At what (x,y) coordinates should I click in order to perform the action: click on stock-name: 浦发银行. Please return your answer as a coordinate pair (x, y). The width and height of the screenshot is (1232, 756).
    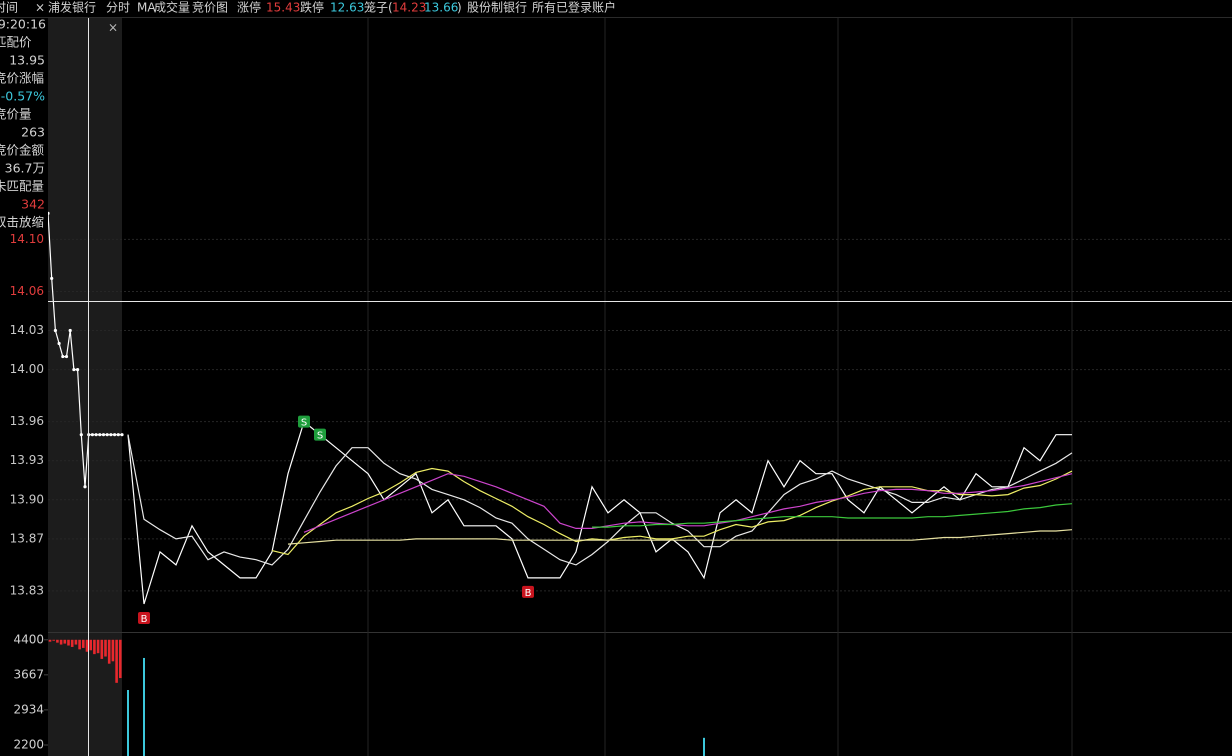
    Looking at the image, I should click on (72, 7).